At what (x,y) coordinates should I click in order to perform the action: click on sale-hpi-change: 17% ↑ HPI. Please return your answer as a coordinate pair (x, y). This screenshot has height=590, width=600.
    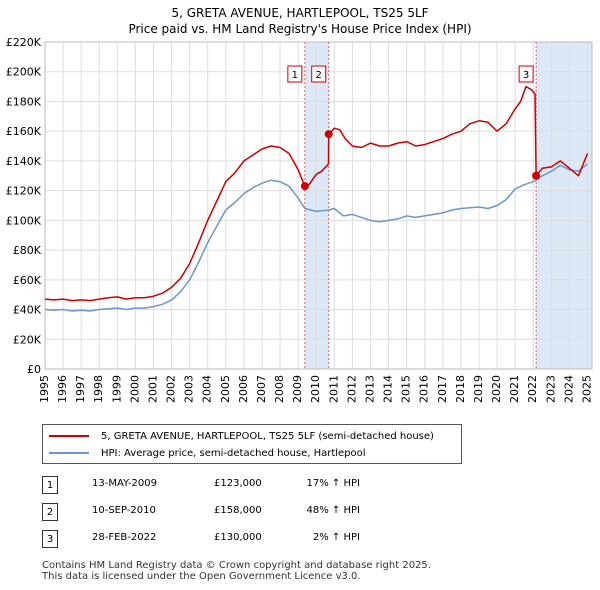
    Looking at the image, I should click on (333, 483).